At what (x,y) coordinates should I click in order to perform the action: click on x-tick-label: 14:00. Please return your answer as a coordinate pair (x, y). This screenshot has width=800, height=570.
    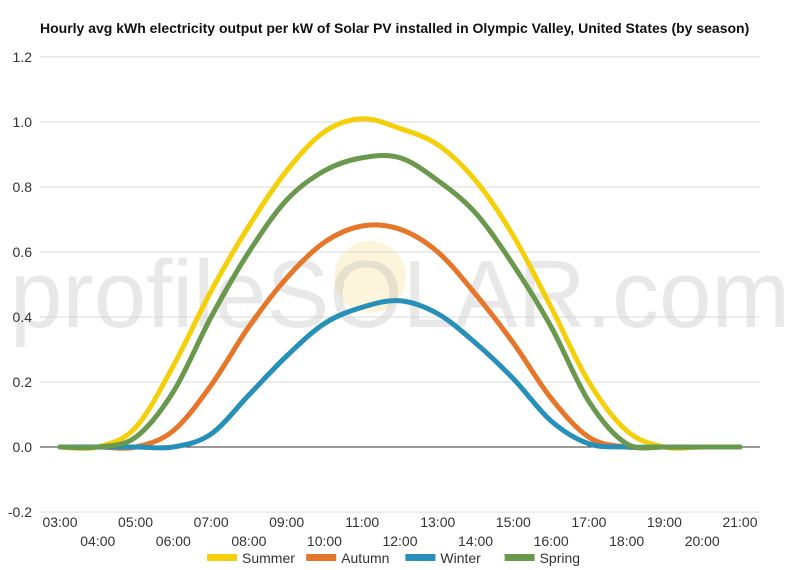
    Looking at the image, I should click on (475, 541).